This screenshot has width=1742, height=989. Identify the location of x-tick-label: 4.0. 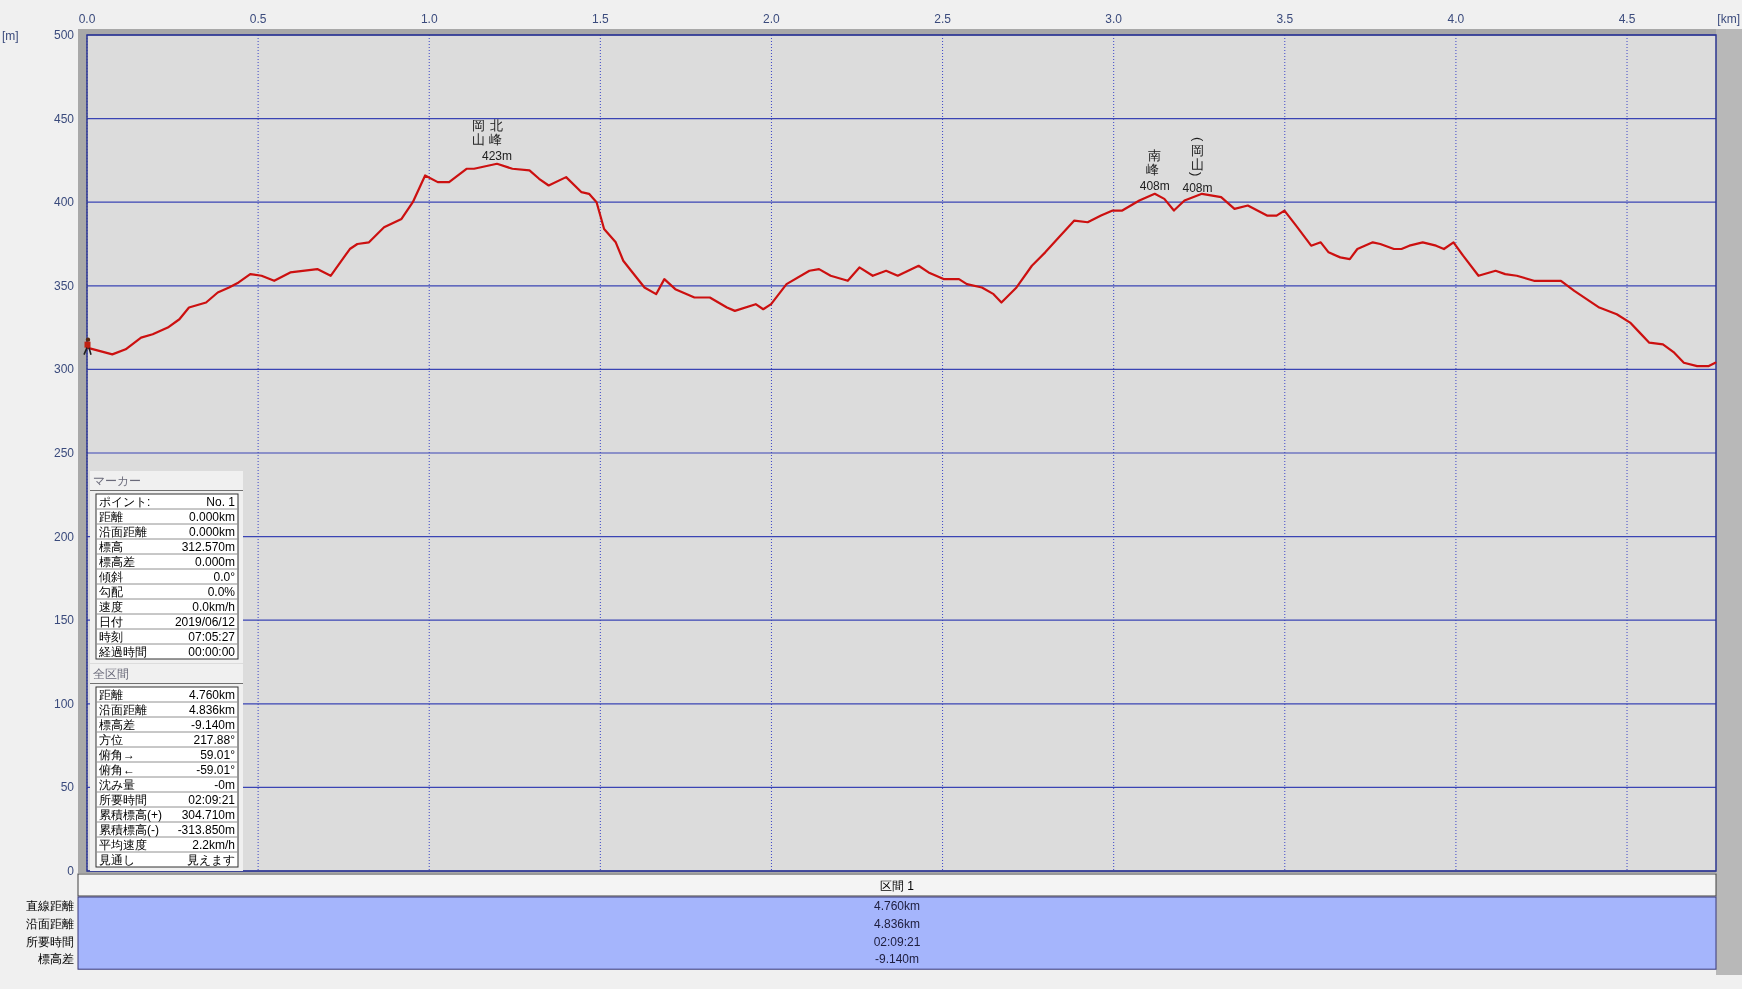
(1456, 19).